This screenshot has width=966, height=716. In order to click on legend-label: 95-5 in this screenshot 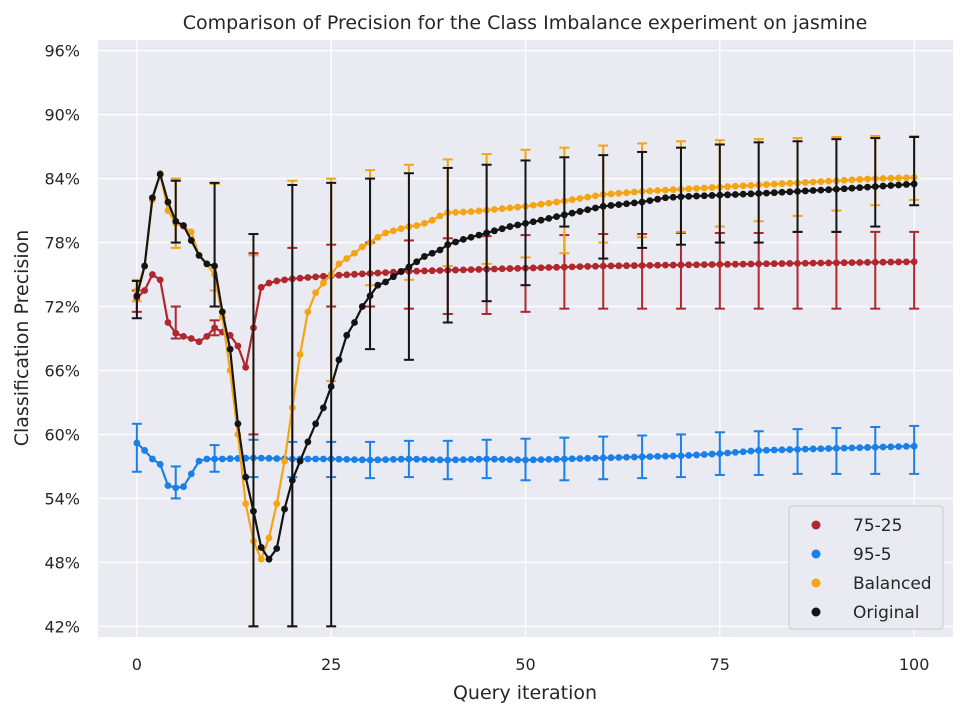, I will do `click(872, 555)`.